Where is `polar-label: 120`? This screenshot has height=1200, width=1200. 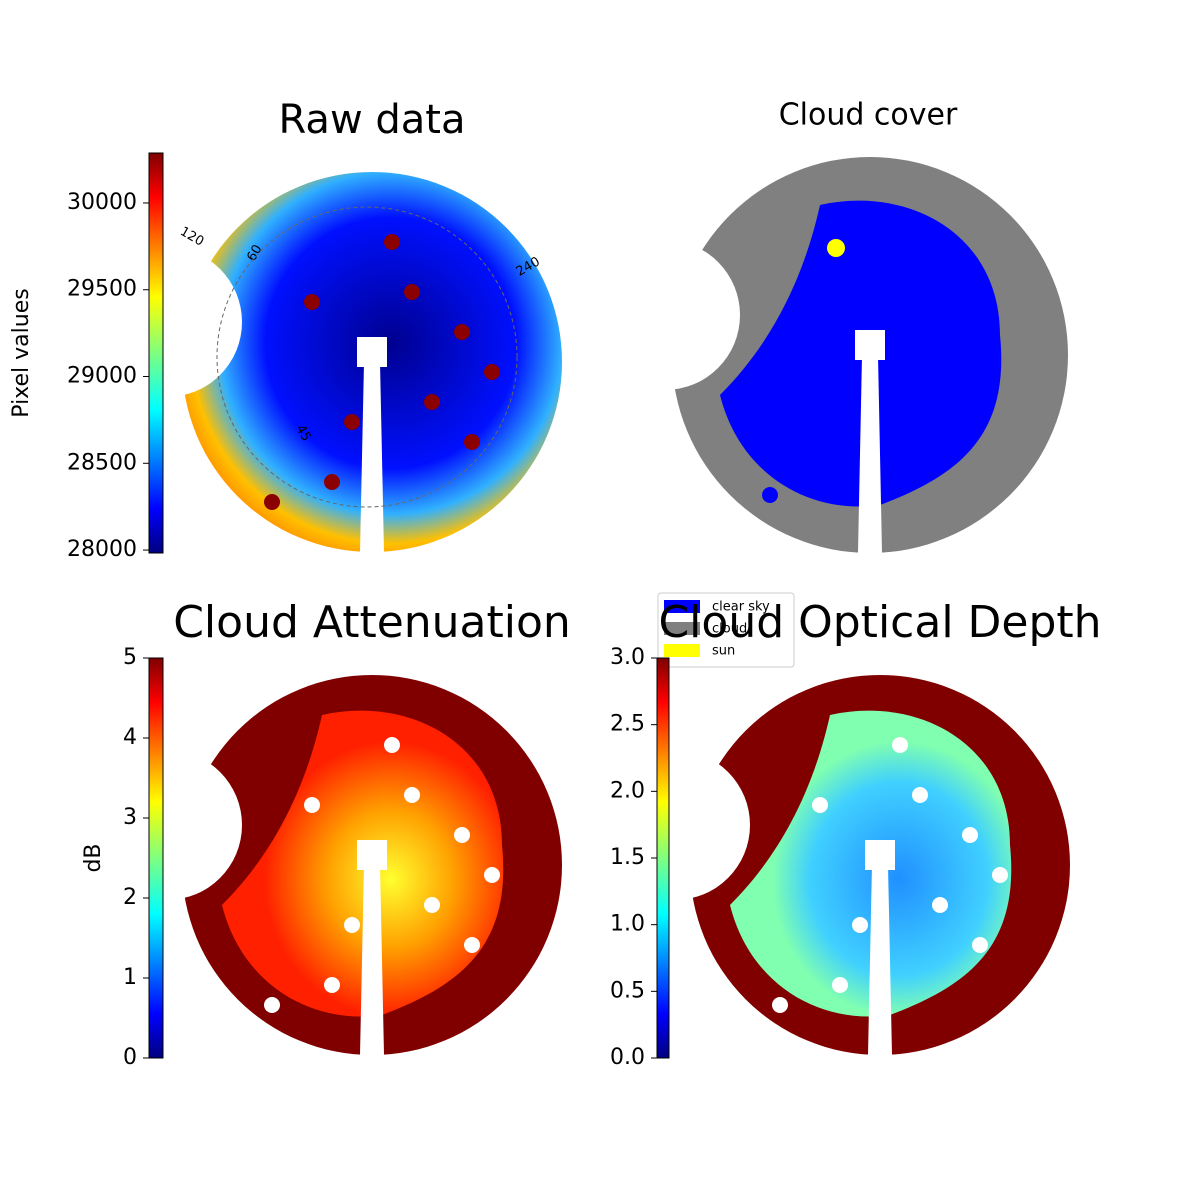 polar-label: 120 is located at coordinates (191, 236).